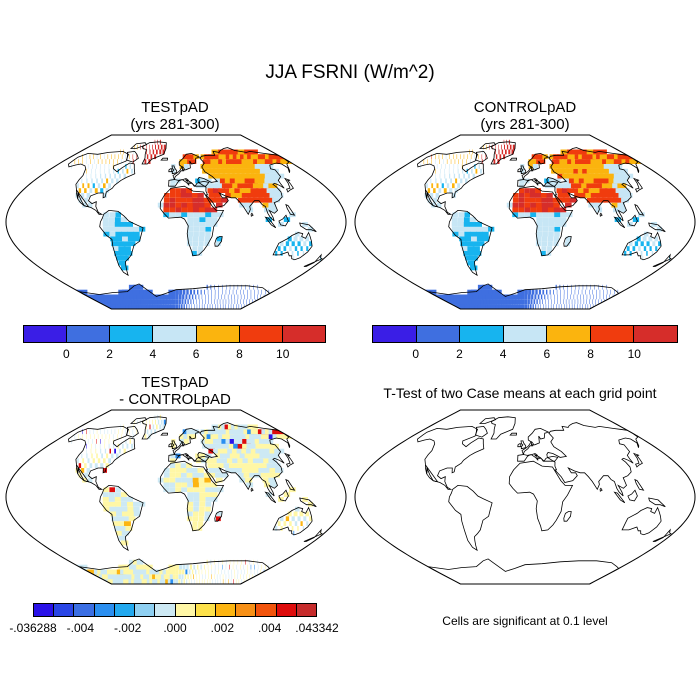  Describe the element at coordinates (451, 457) in the screenshot. I see `coastline-nam` at that location.